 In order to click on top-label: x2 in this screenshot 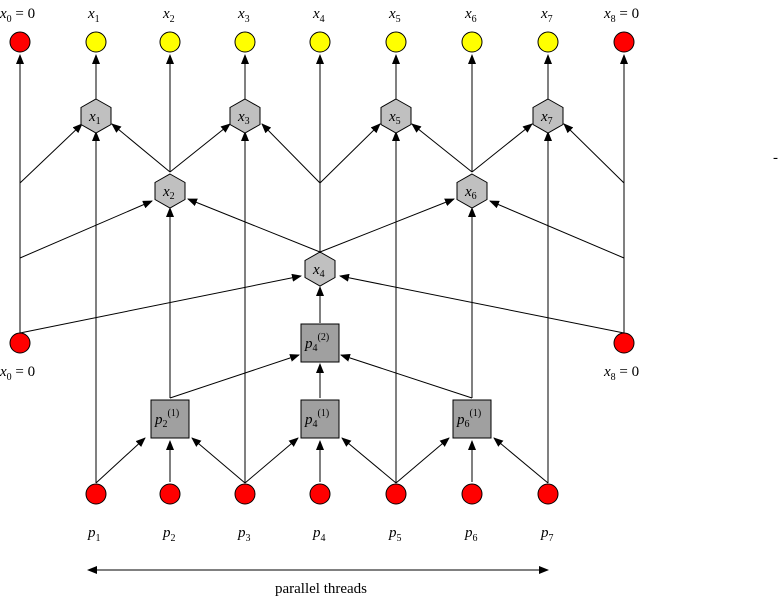, I will do `click(168, 15)`.